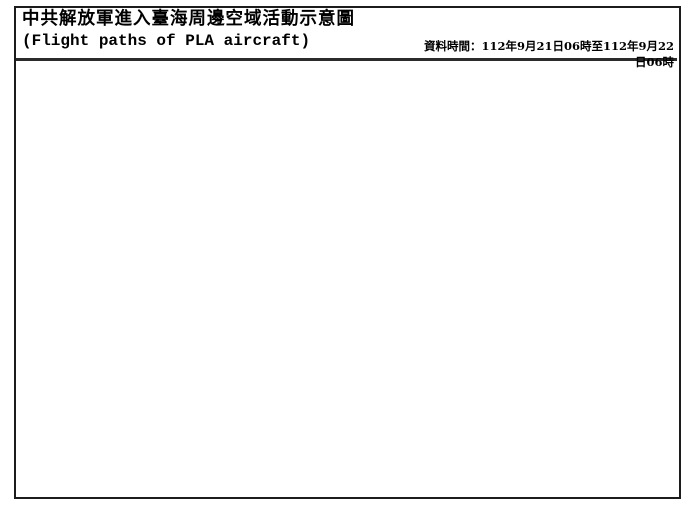 This screenshot has height=522, width=696. I want to click on title-english: (Flight paths of PLA aircraft), so click(166, 40).